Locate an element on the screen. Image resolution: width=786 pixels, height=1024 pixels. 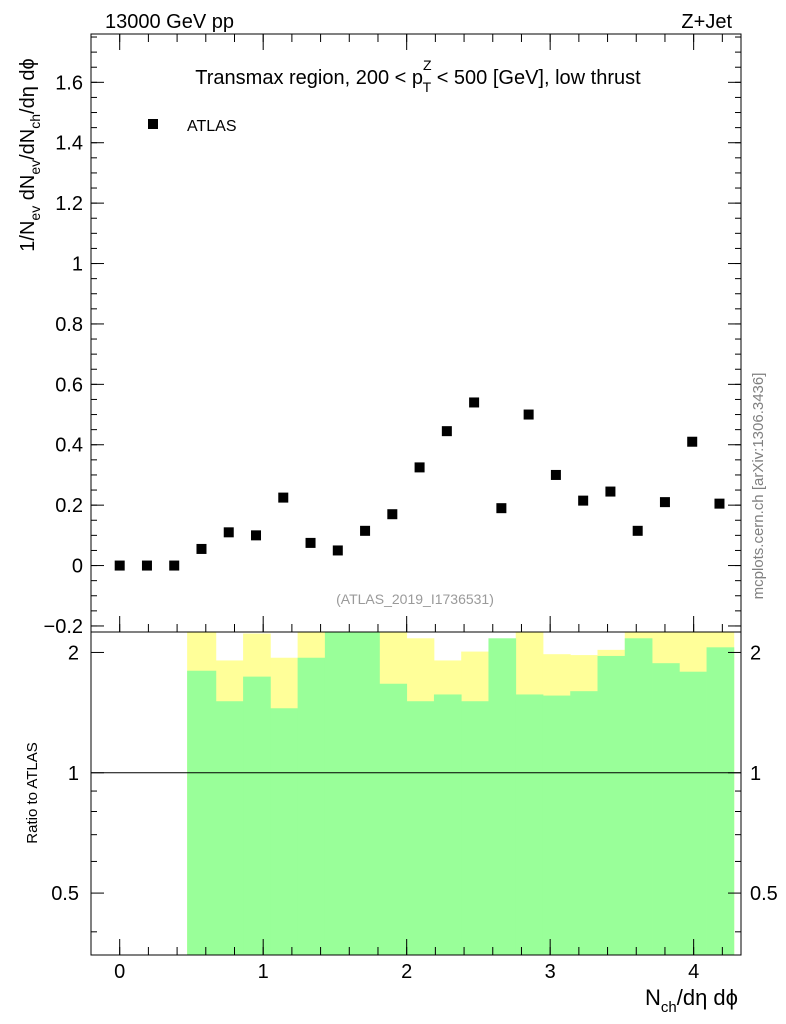
header-right: Z+Jet is located at coordinates (706, 22).